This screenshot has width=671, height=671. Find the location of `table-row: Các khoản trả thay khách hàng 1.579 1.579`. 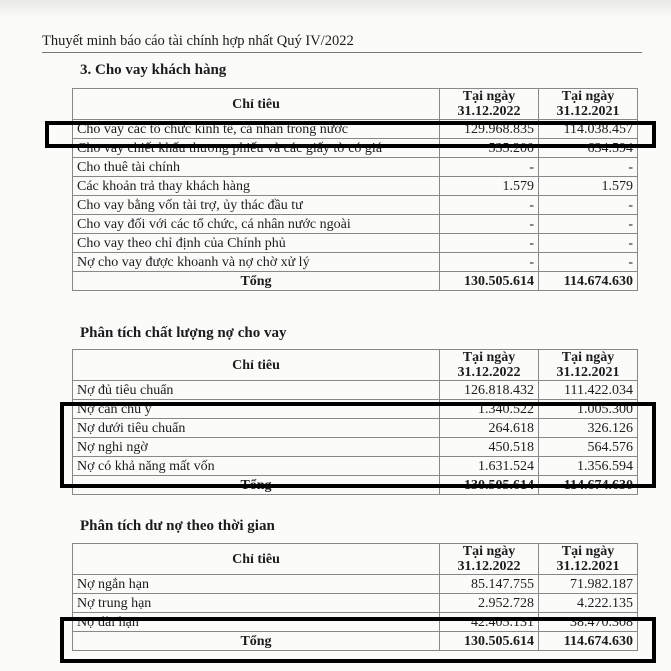

table-row: Các khoản trả thay khách hàng 1.579 1.579 is located at coordinates (355, 186).